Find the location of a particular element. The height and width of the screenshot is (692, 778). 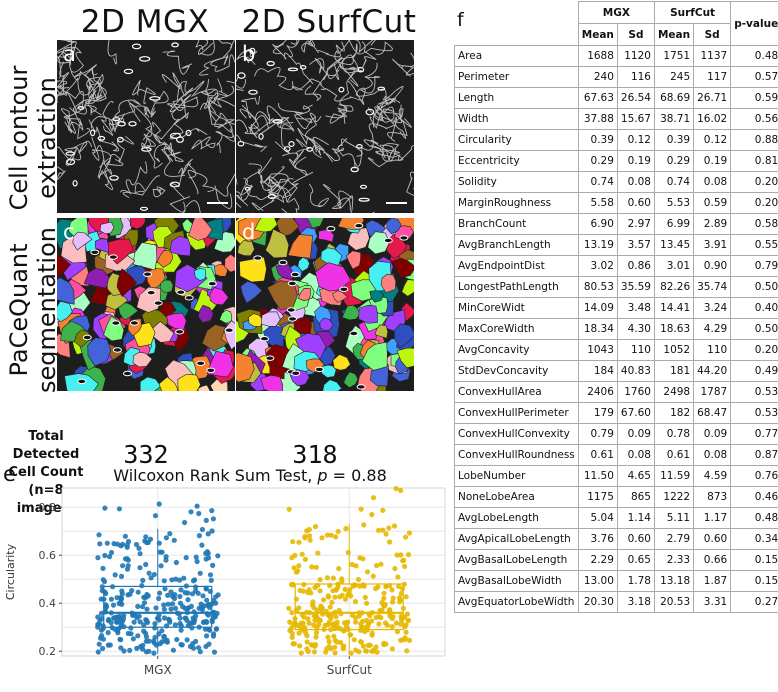

table-row: AvgBasalLobeWidth 13.00 1.78 13.18 1.87 0.15 is located at coordinates (616, 581).